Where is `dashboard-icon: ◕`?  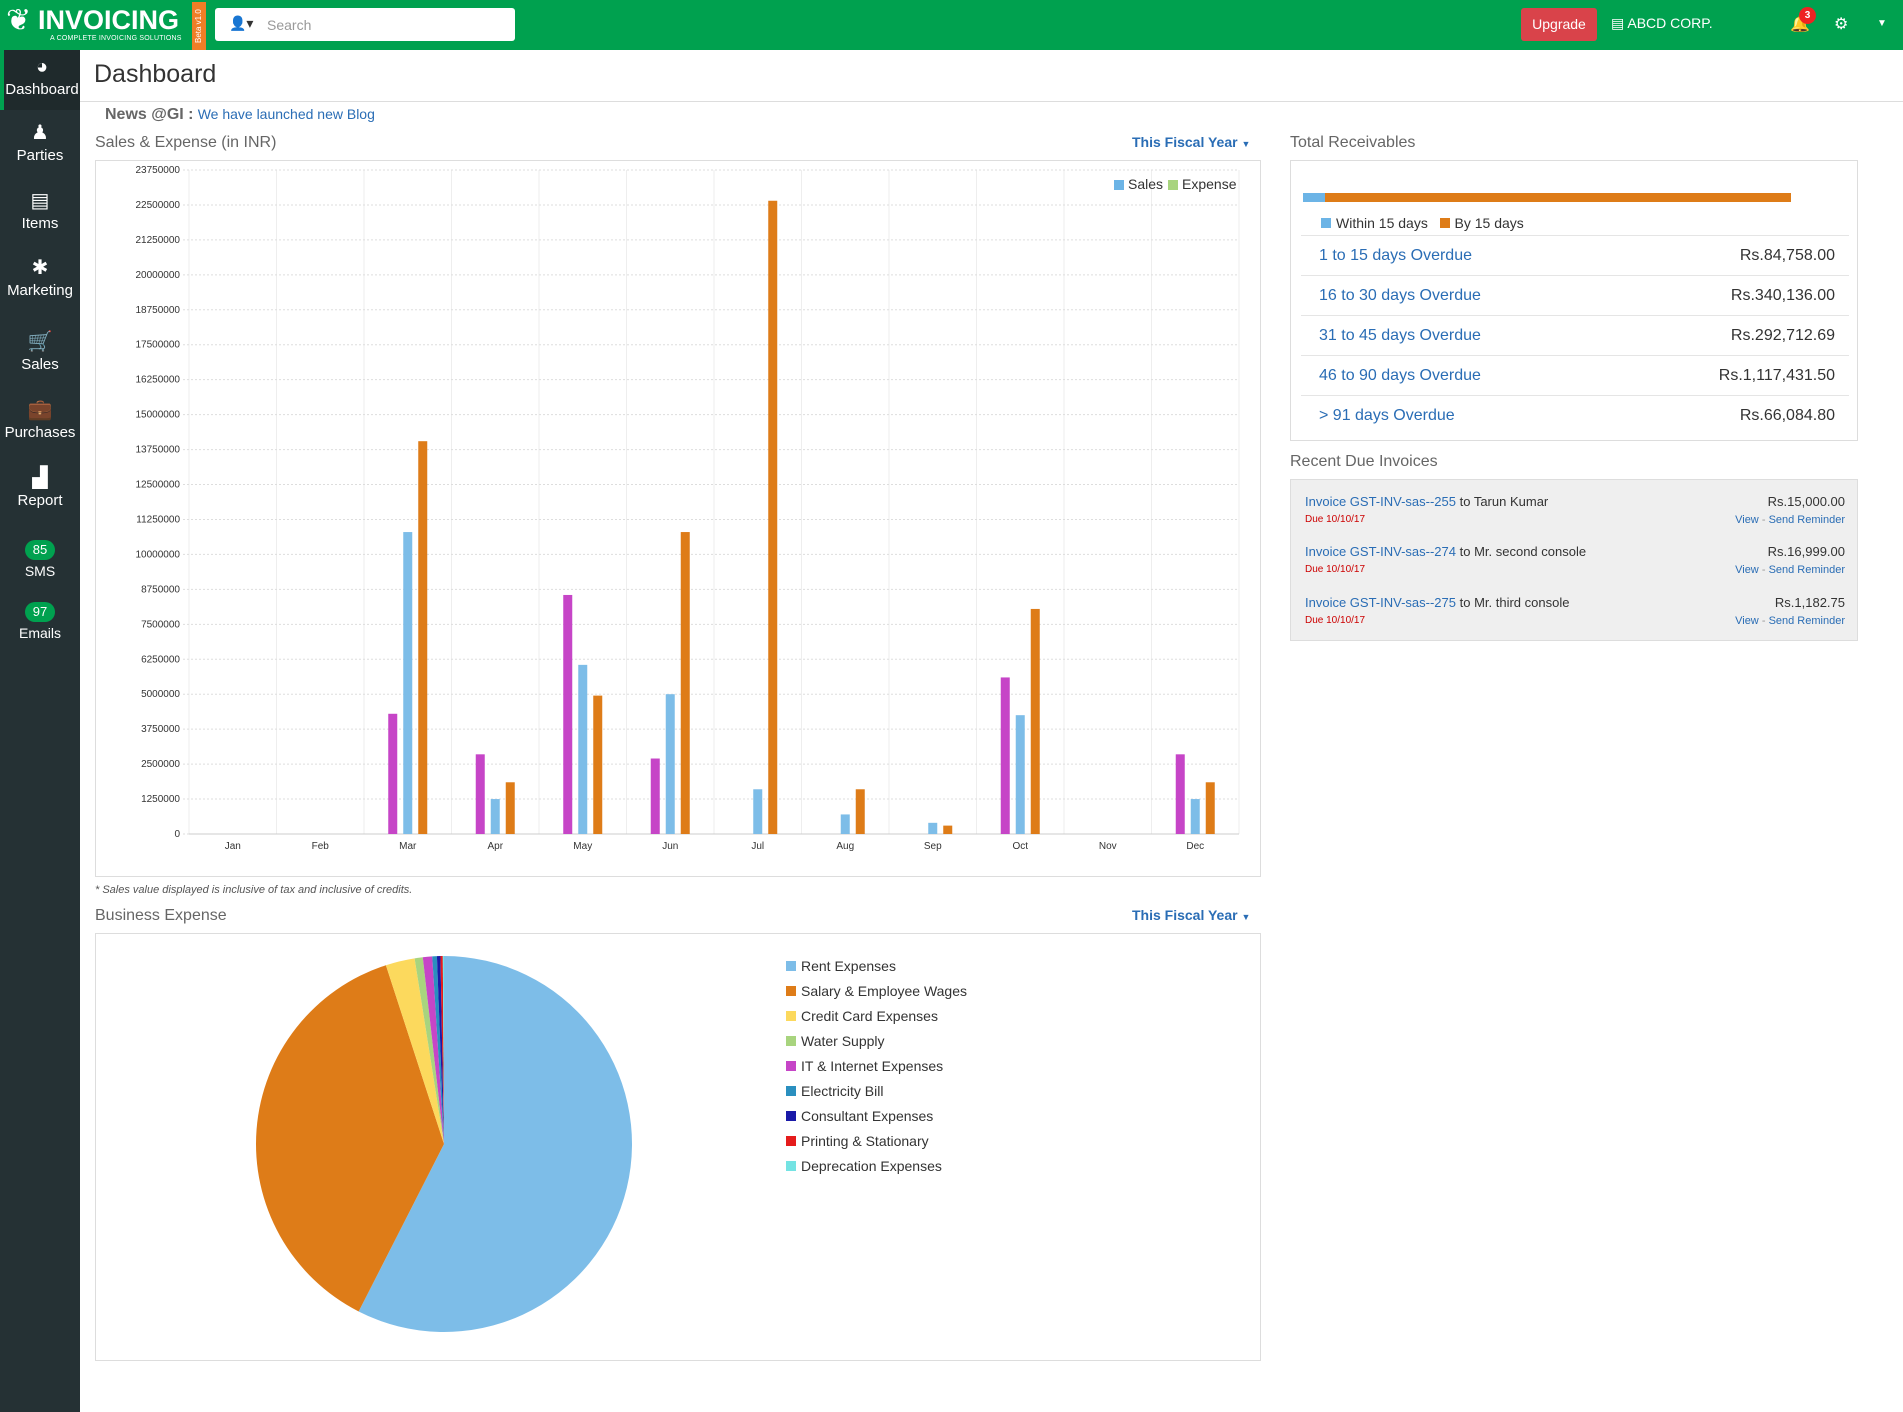 dashboard-icon: ◕ is located at coordinates (42, 67).